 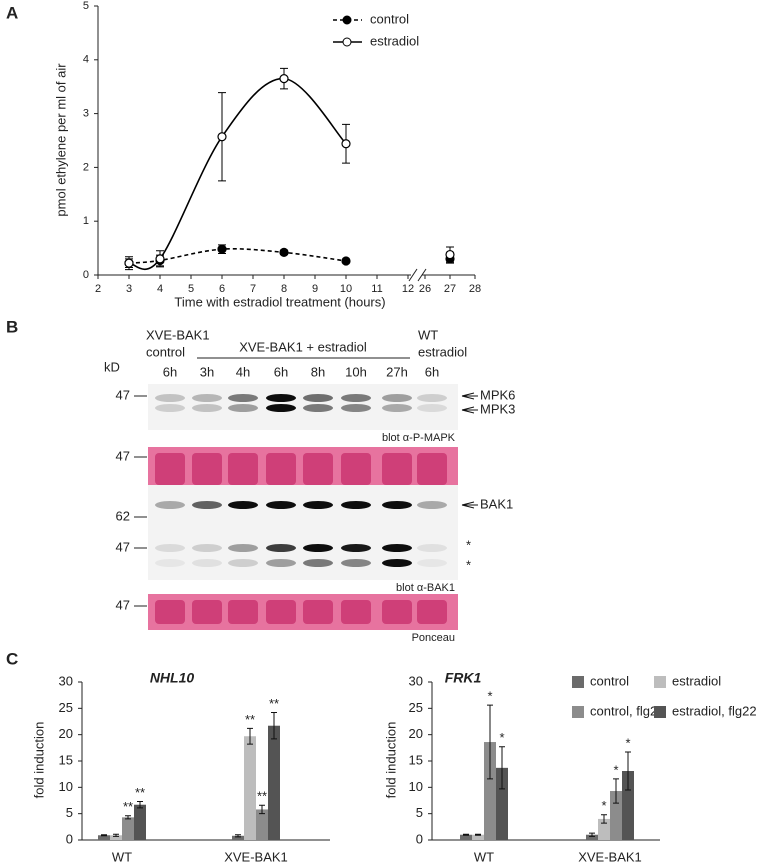 I want to click on lane-label: 8h, so click(x=318, y=371).